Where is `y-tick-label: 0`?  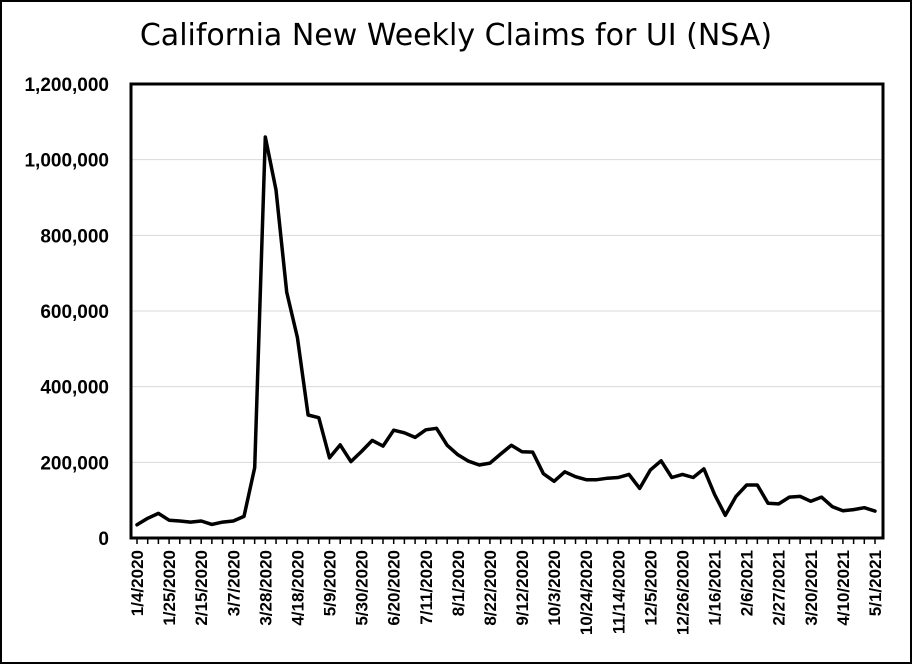
y-tick-label: 0 is located at coordinates (103, 539).